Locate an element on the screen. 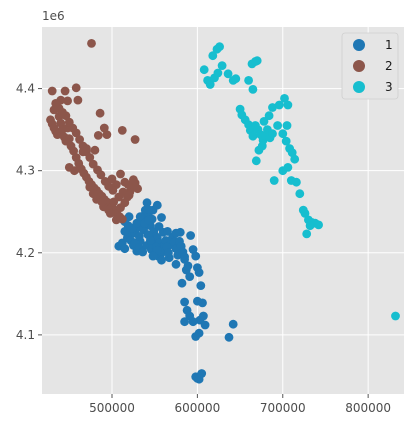 The height and width of the screenshot is (428, 416). x-tick-label: 700000 is located at coordinates (283, 408).